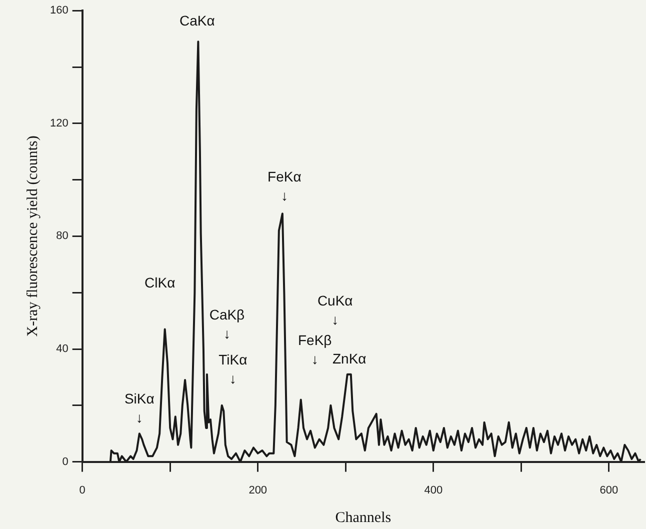 This screenshot has width=646, height=529. What do you see at coordinates (59, 10) in the screenshot?
I see `y-tick-label: 160` at bounding box center [59, 10].